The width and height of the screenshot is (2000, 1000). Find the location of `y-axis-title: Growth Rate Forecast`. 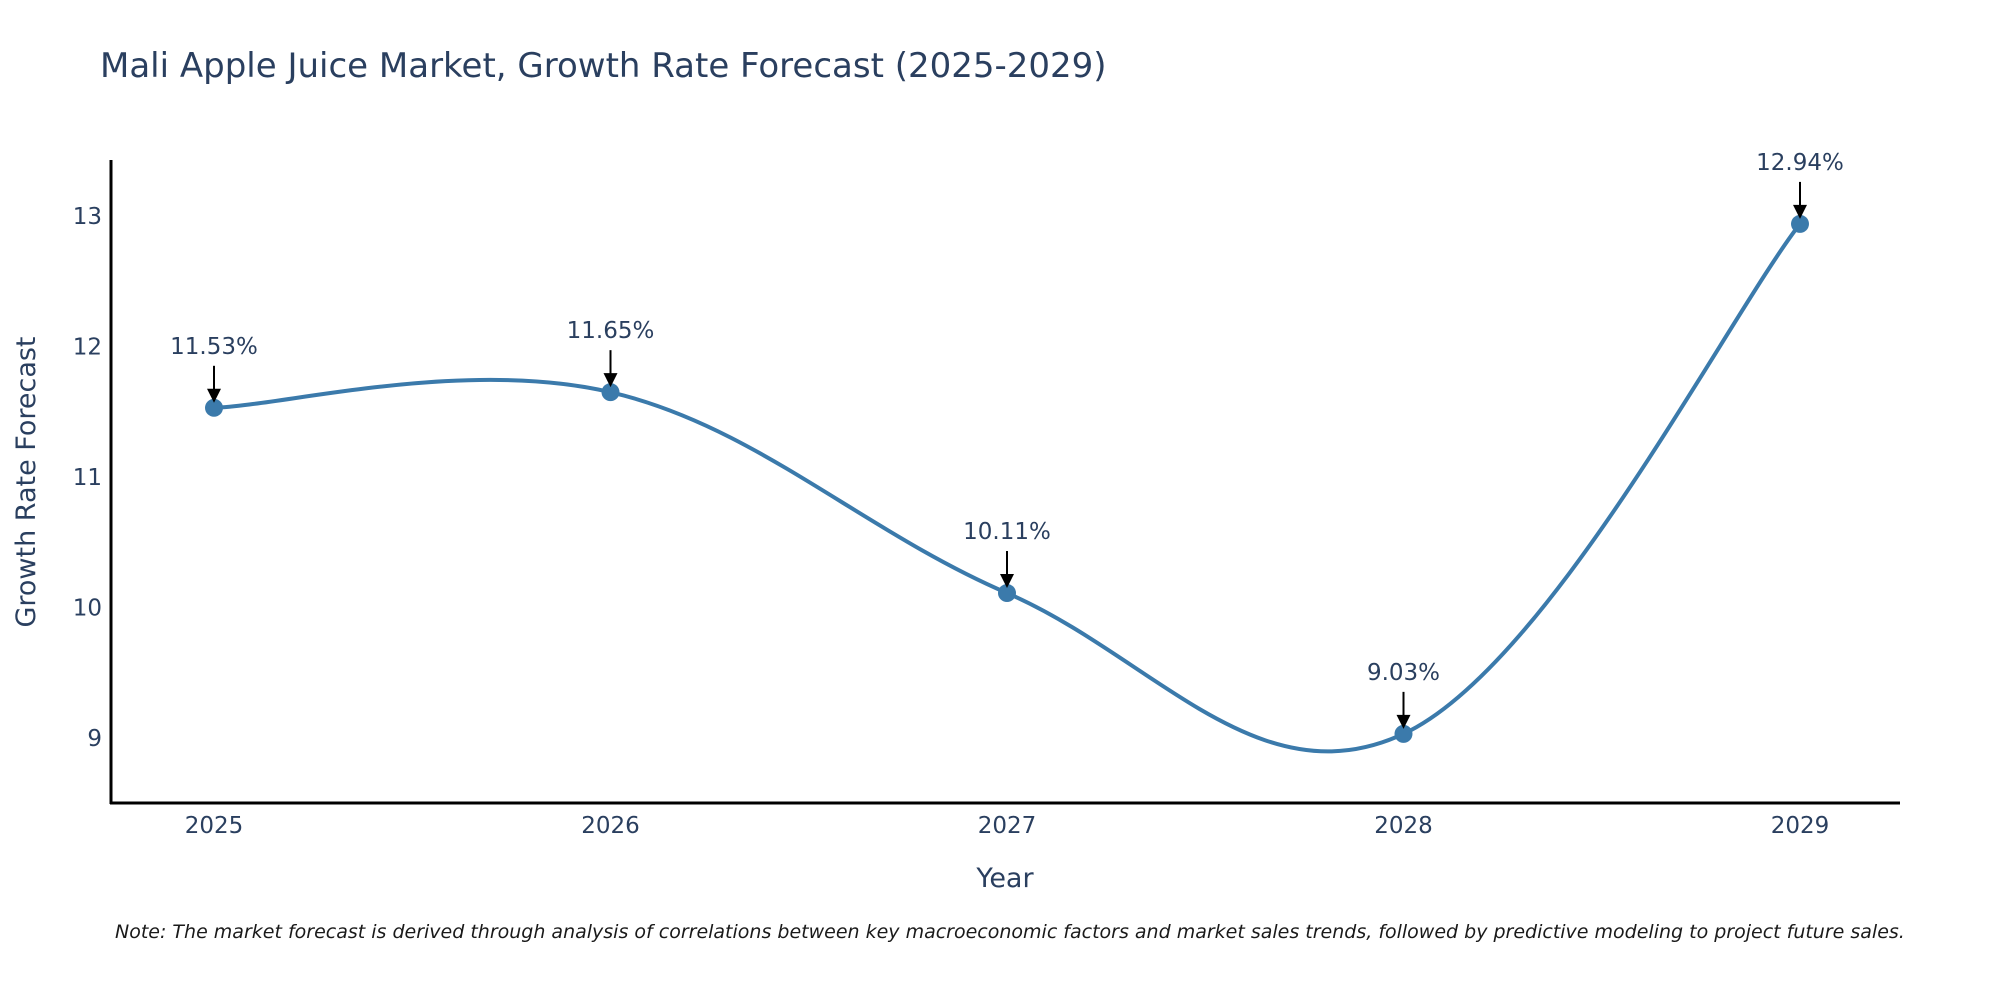

y-axis-title: Growth Rate Forecast is located at coordinates (26, 481).